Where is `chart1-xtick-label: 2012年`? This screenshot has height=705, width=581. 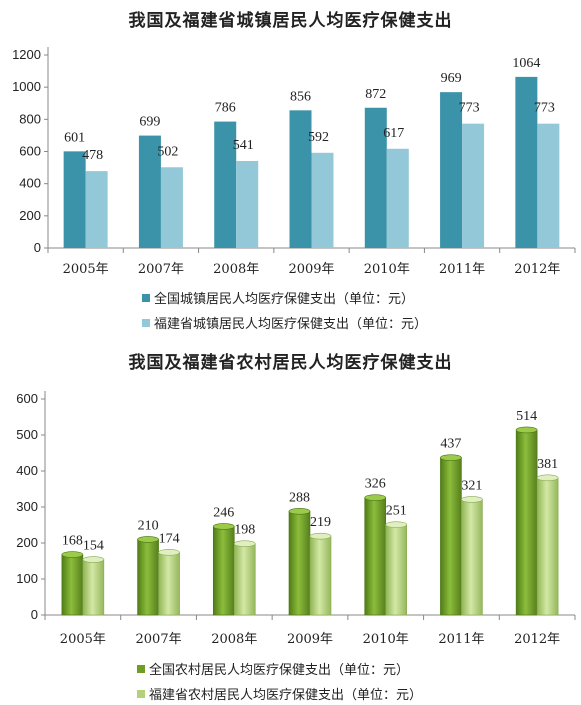
chart1-xtick-label: 2012年 is located at coordinates (537, 269).